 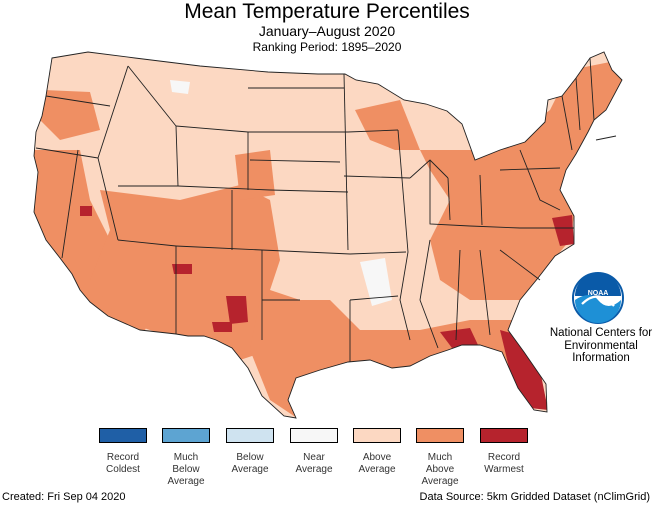 What do you see at coordinates (314, 463) in the screenshot?
I see `legend-label: Near Average` at bounding box center [314, 463].